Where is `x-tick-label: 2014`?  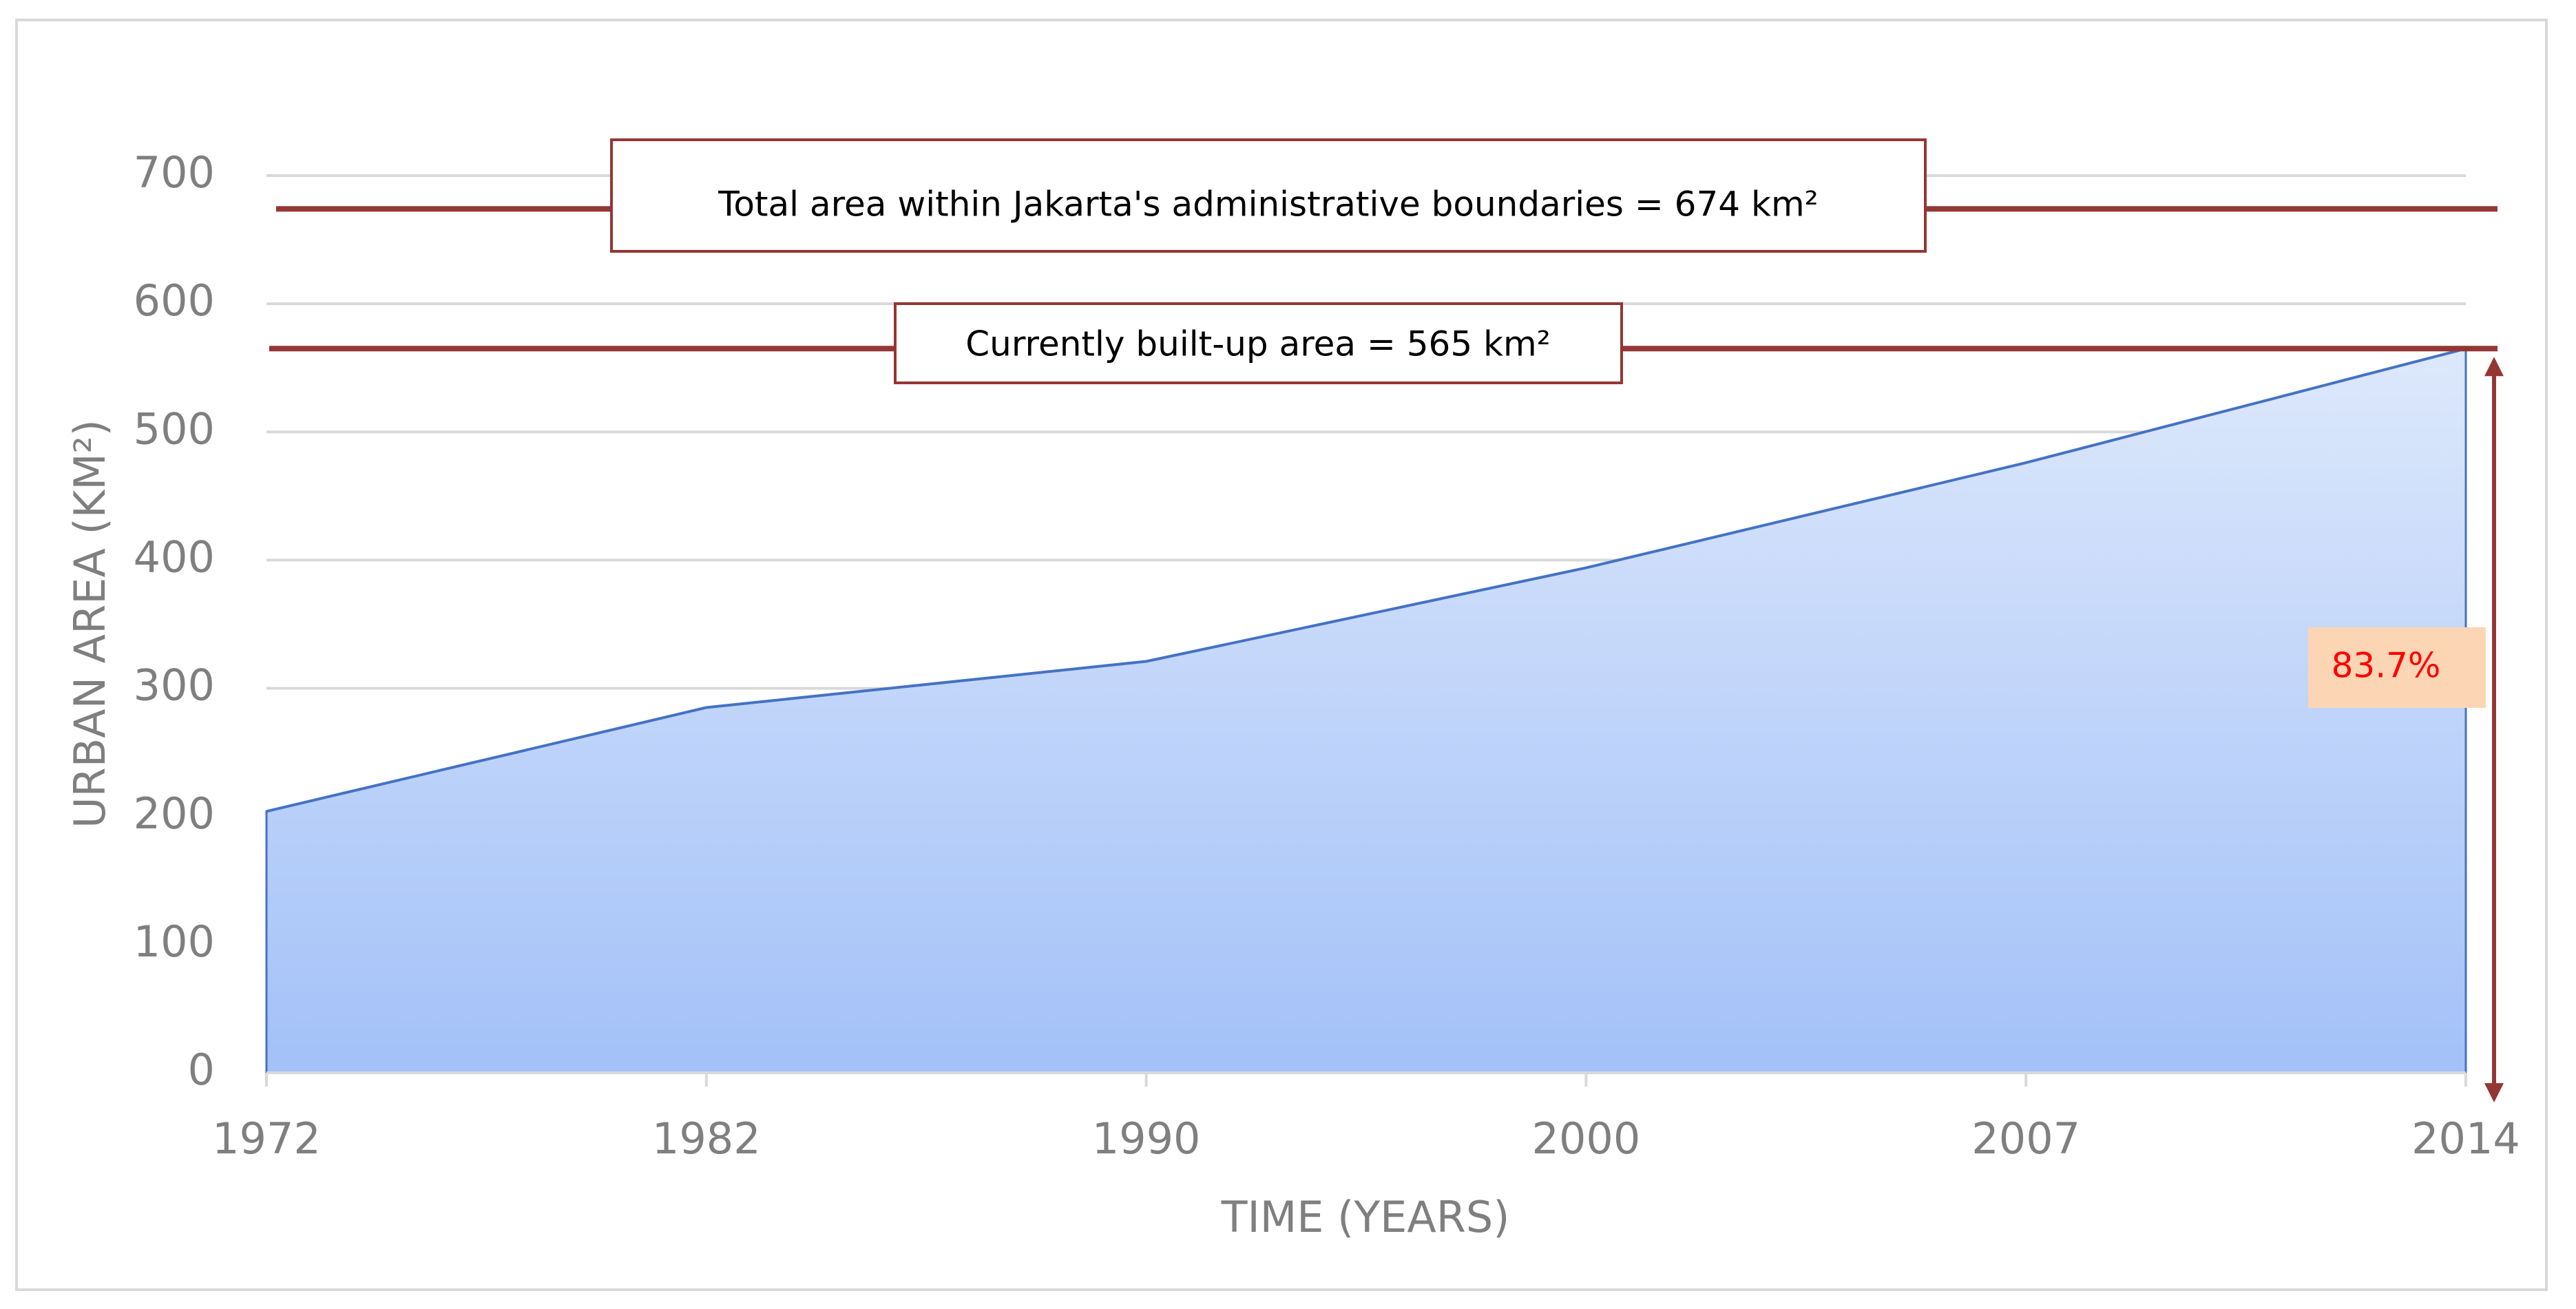 x-tick-label: 2014 is located at coordinates (2465, 1138).